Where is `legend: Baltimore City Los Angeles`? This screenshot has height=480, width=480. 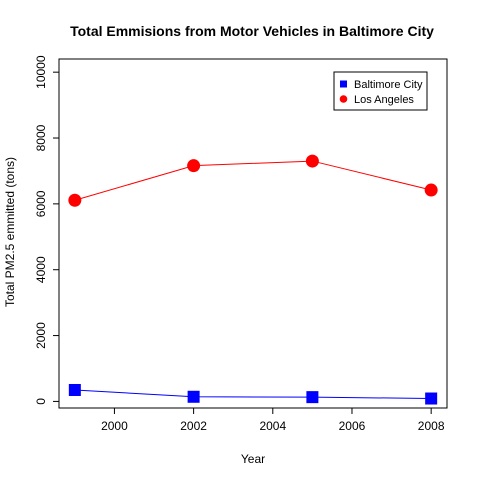
legend: Baltimore City Los Angeles is located at coordinates (380, 91).